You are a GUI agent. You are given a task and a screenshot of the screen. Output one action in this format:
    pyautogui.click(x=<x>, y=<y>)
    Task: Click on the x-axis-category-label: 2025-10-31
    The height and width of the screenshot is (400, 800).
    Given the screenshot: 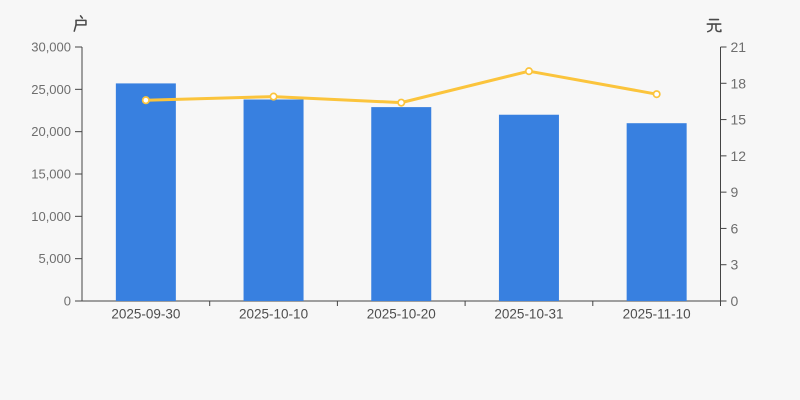 What is the action you would take?
    pyautogui.click(x=528, y=314)
    